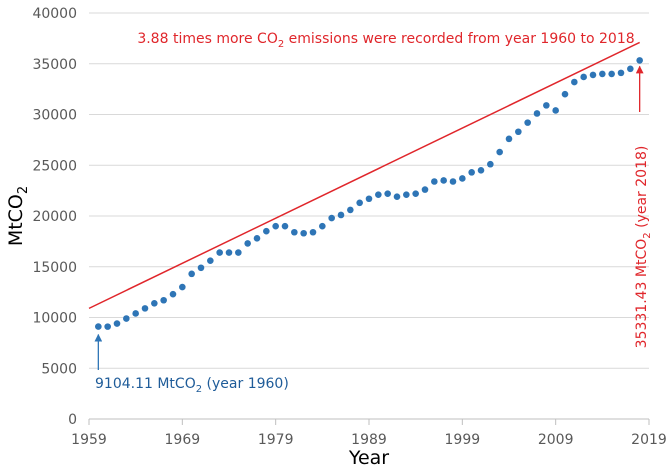 Image resolution: width=671 pixels, height=473 pixels. What do you see at coordinates (16, 220) in the screenshot?
I see `y-axis-title-base: MtCO` at bounding box center [16, 220].